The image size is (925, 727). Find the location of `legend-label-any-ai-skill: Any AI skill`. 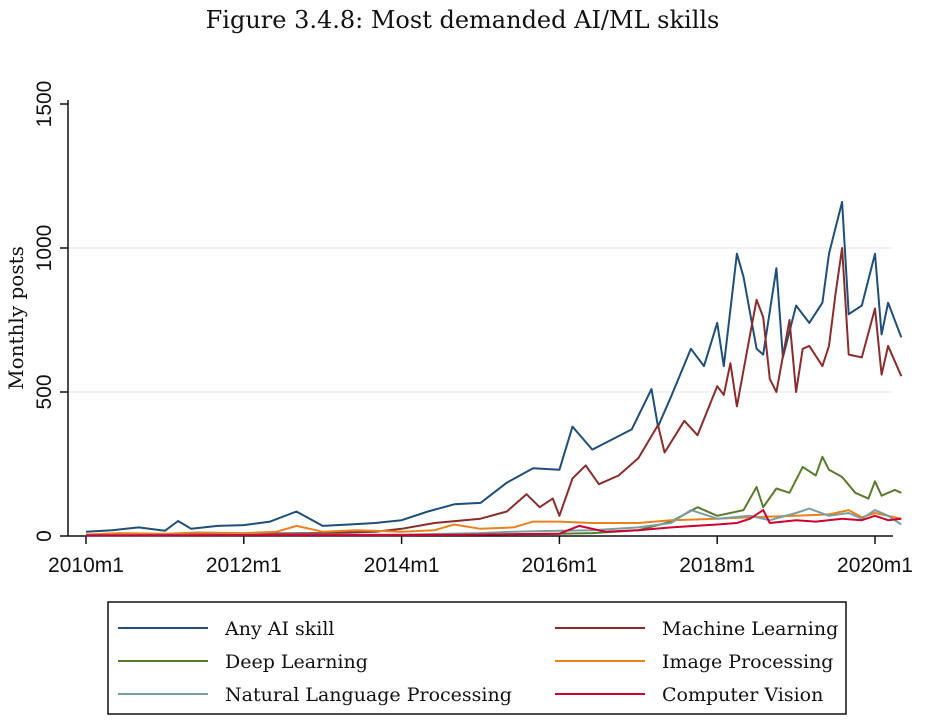

legend-label-any-ai-skill: Any AI skill is located at coordinates (279, 629).